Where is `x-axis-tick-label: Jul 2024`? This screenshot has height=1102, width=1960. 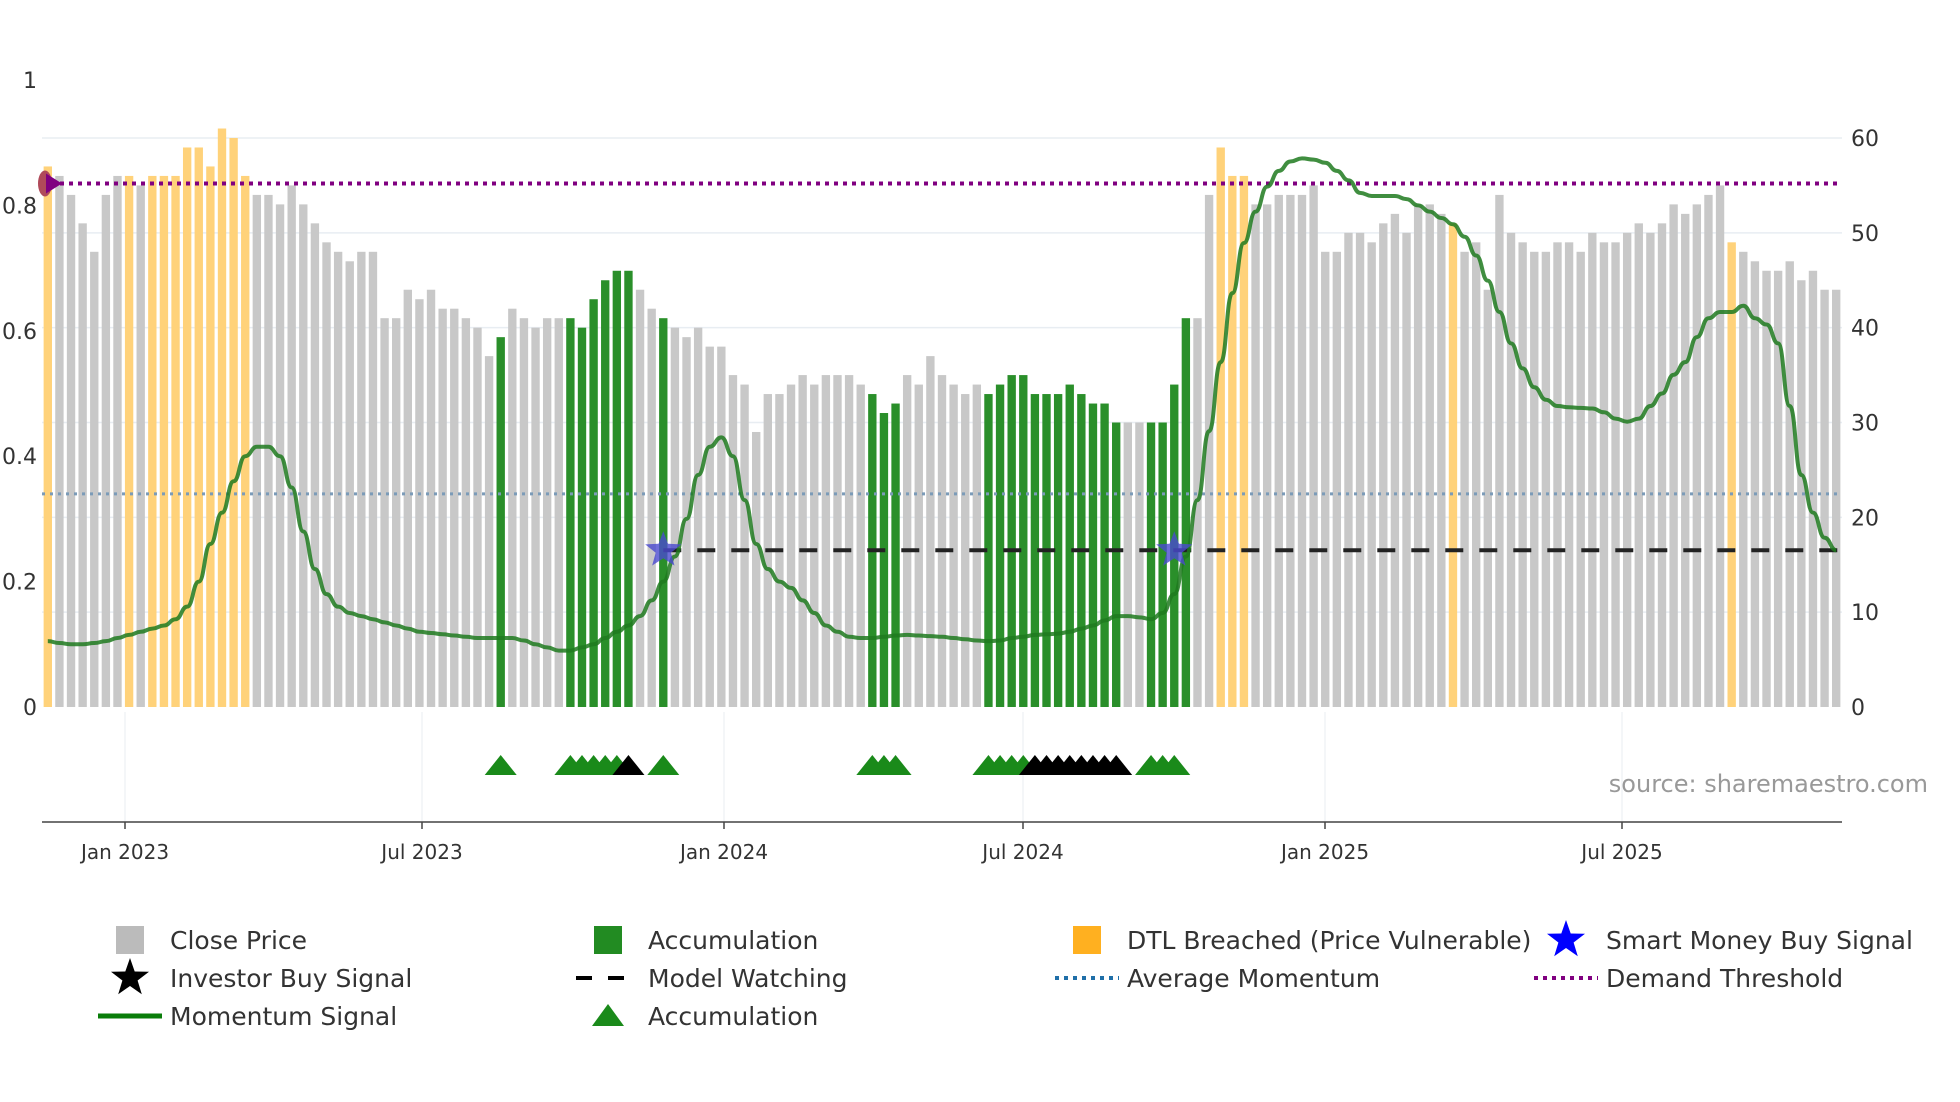
x-axis-tick-label: Jul 2024 is located at coordinates (1021, 852).